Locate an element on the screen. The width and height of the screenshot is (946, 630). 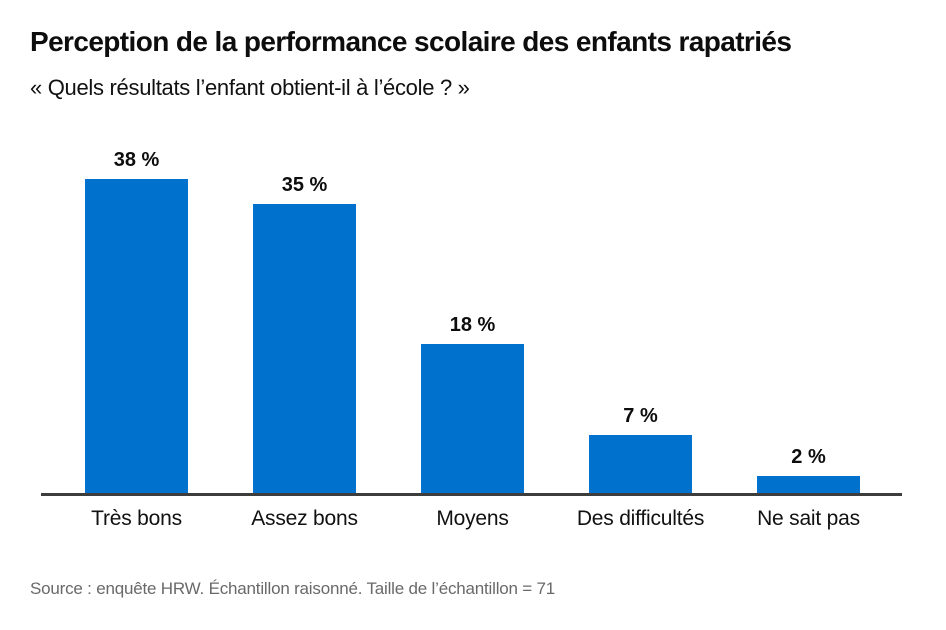
bar-value-label: 18 % is located at coordinates (472, 325).